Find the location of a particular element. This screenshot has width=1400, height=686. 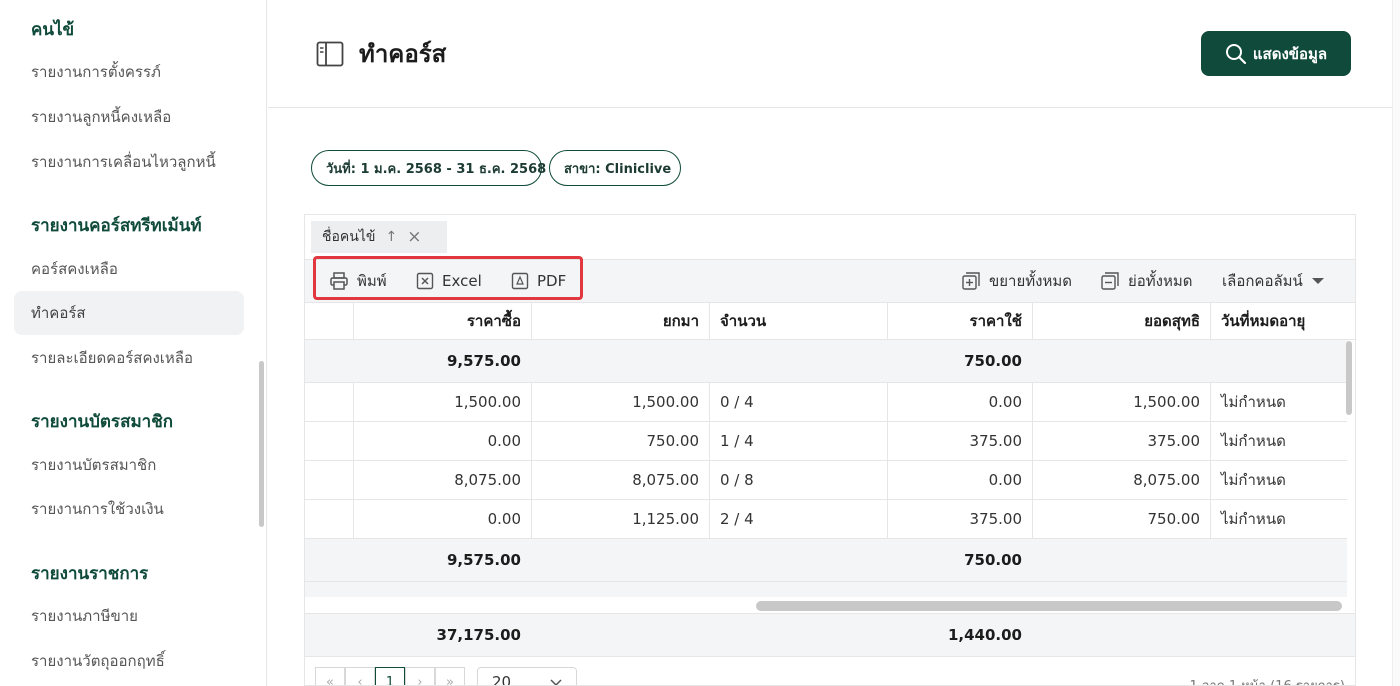

table-horizontal-scrollbar is located at coordinates (1049, 606).